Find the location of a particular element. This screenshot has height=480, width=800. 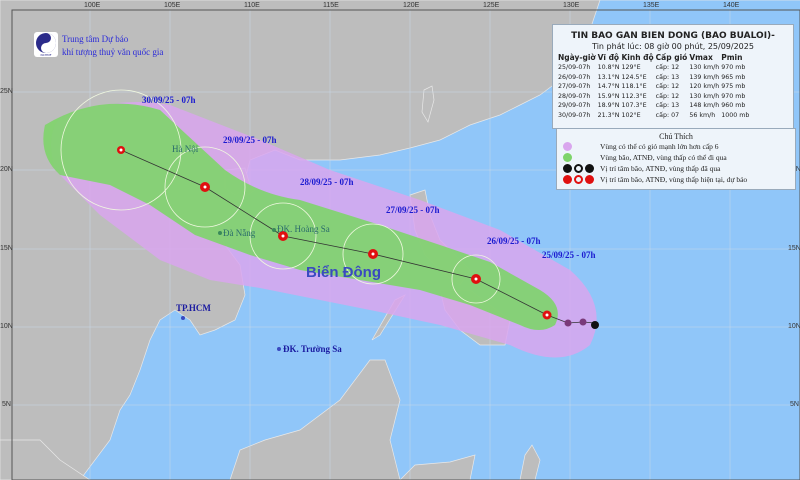

legend-item: Vị trí tâm bão, ATNĐ, vùng thấp đã qua is located at coordinates (679, 168).